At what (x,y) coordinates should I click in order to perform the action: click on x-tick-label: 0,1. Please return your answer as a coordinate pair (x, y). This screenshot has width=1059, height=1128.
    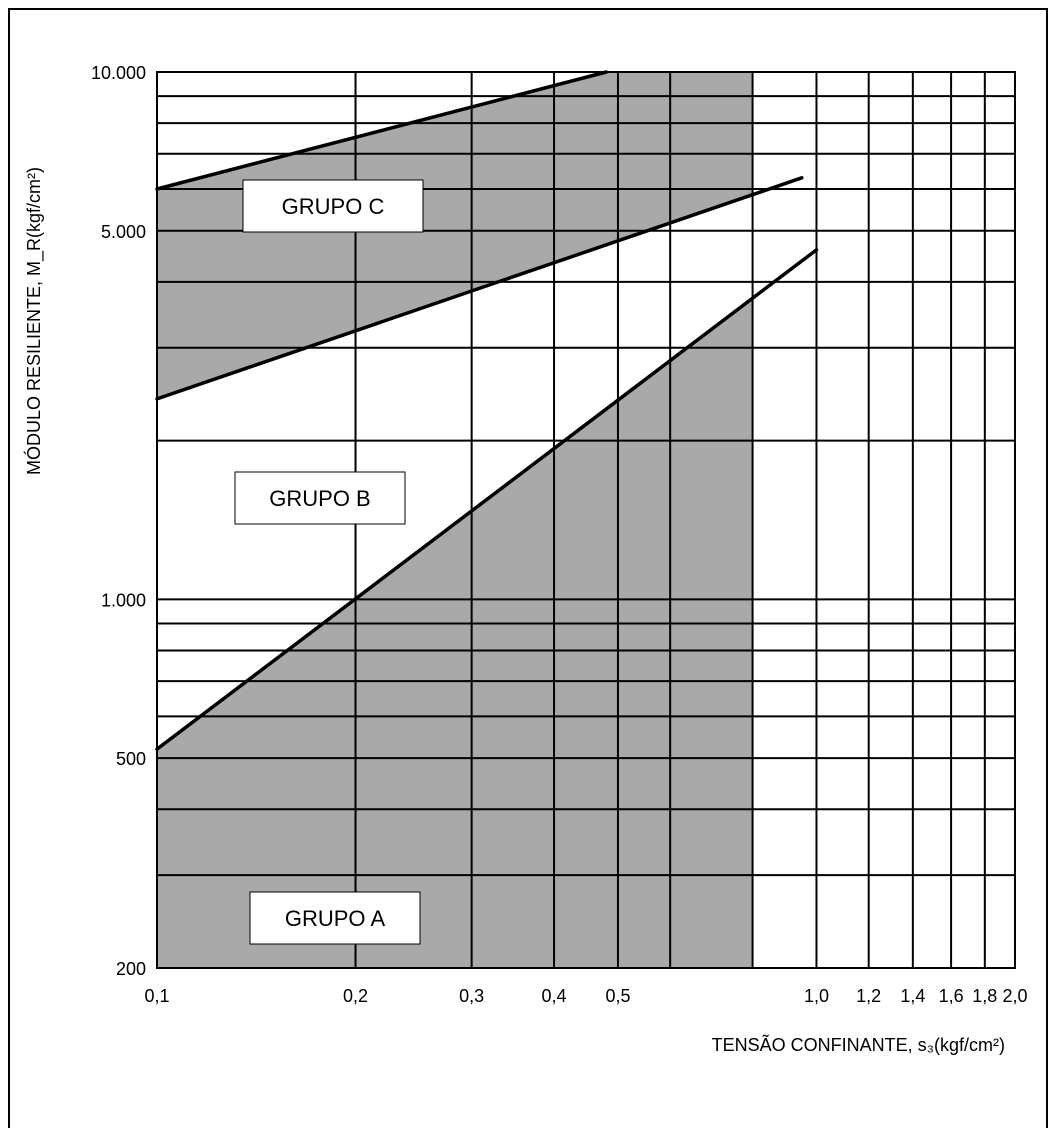
    Looking at the image, I should click on (156, 996).